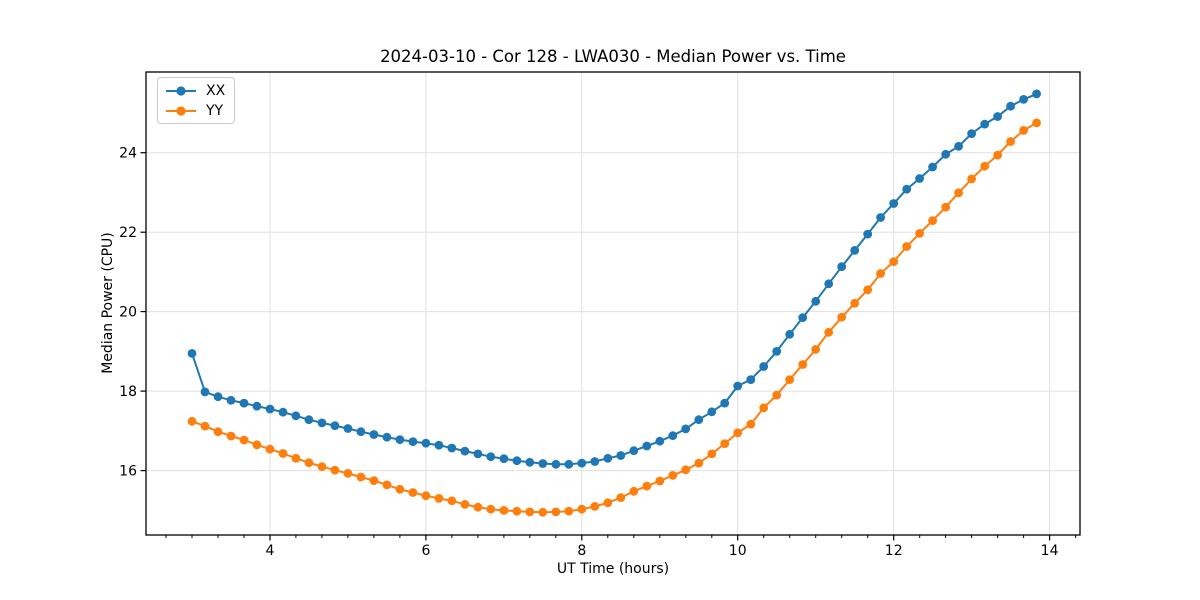 This screenshot has height=600, width=1200. Describe the element at coordinates (270, 551) in the screenshot. I see `x-tick-label: 4` at that location.